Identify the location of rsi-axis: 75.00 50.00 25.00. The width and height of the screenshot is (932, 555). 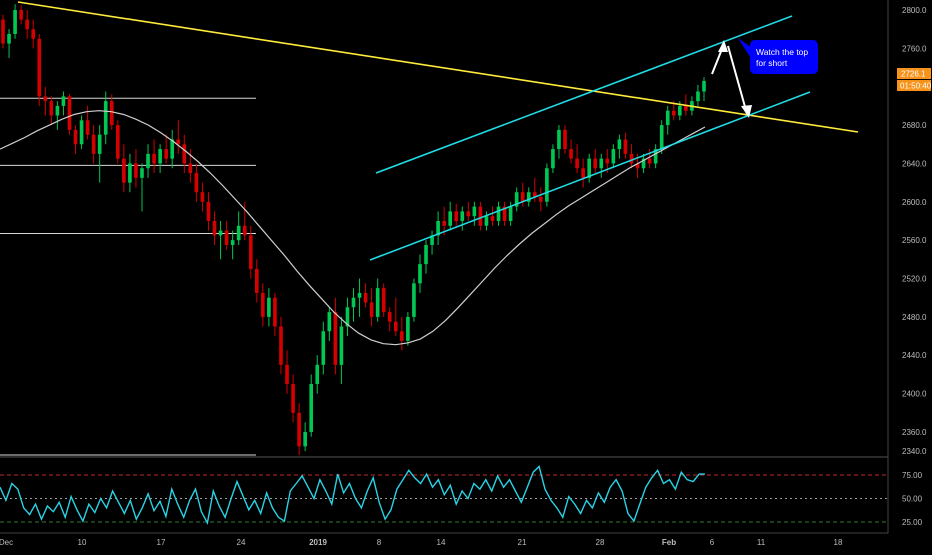
(912, 499).